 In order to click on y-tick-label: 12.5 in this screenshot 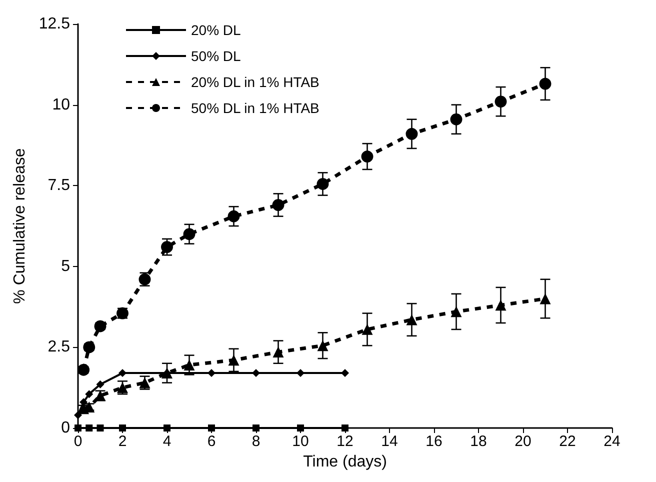, I will do `click(54, 24)`.